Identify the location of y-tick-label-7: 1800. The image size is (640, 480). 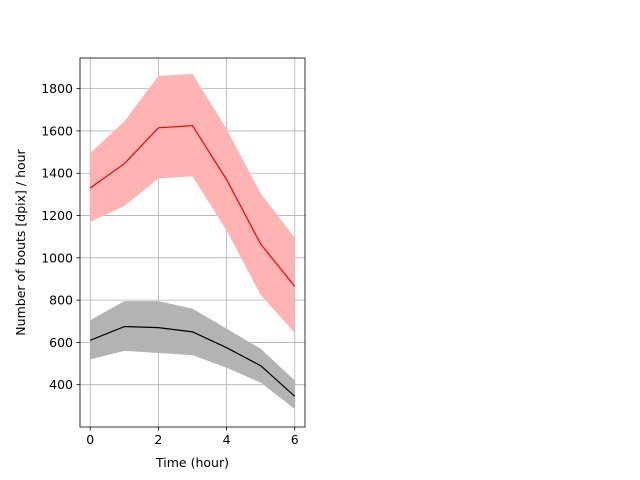
(57, 88).